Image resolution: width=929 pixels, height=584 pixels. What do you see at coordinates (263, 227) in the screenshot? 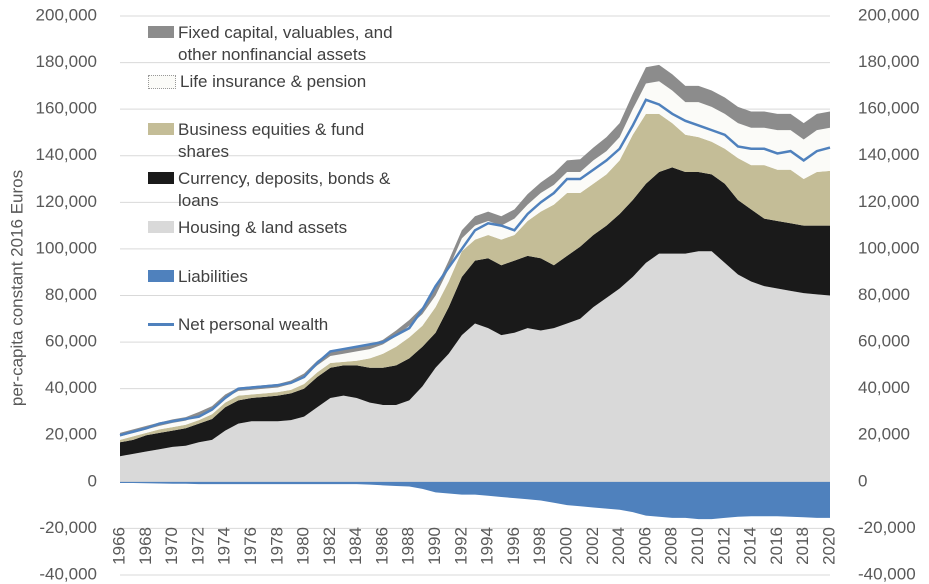
I see `legend-label: Housing & land assets` at bounding box center [263, 227].